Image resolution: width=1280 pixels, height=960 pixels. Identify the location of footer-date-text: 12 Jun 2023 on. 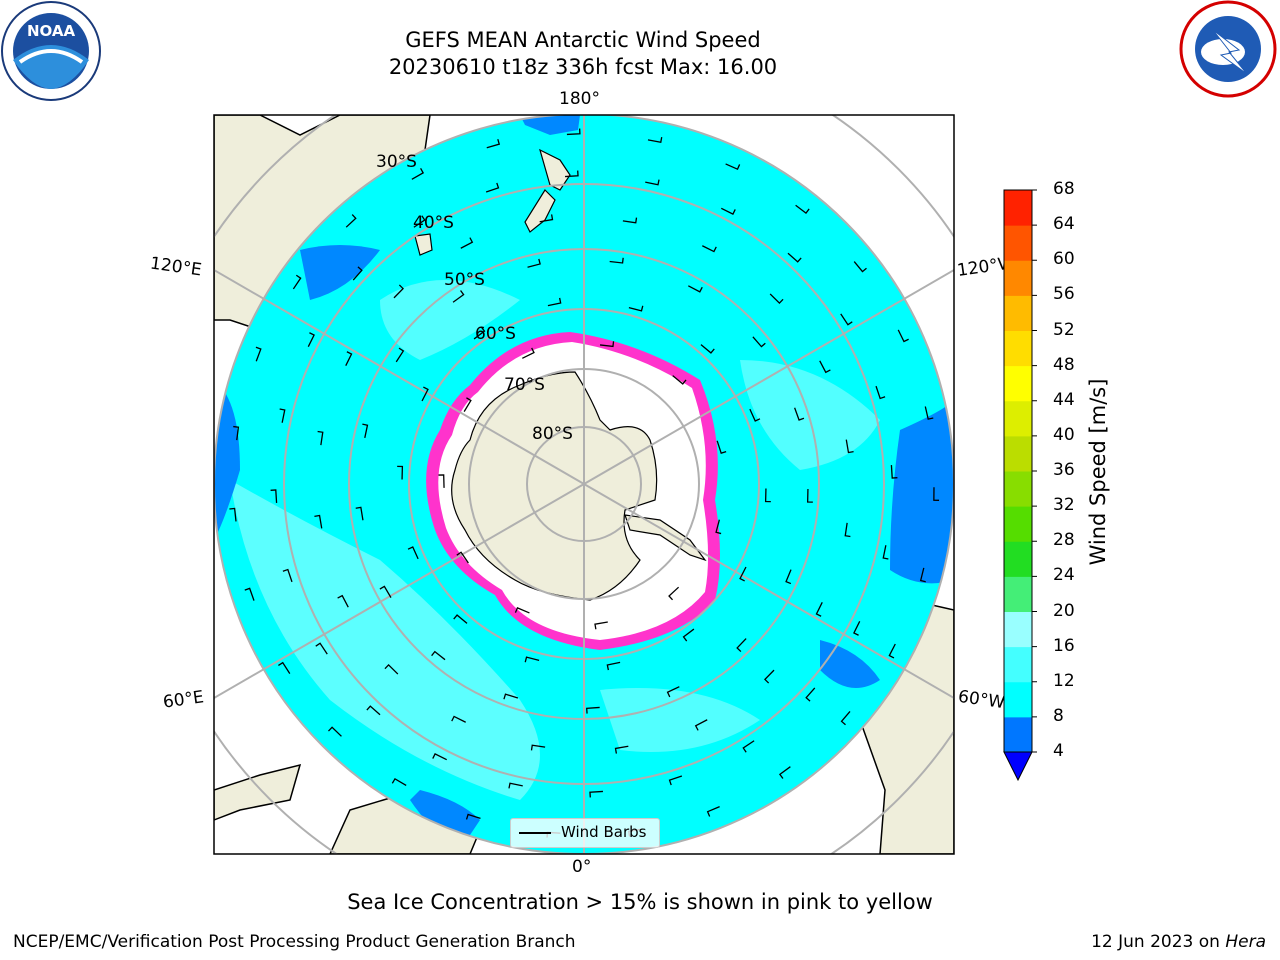
(1158, 942).